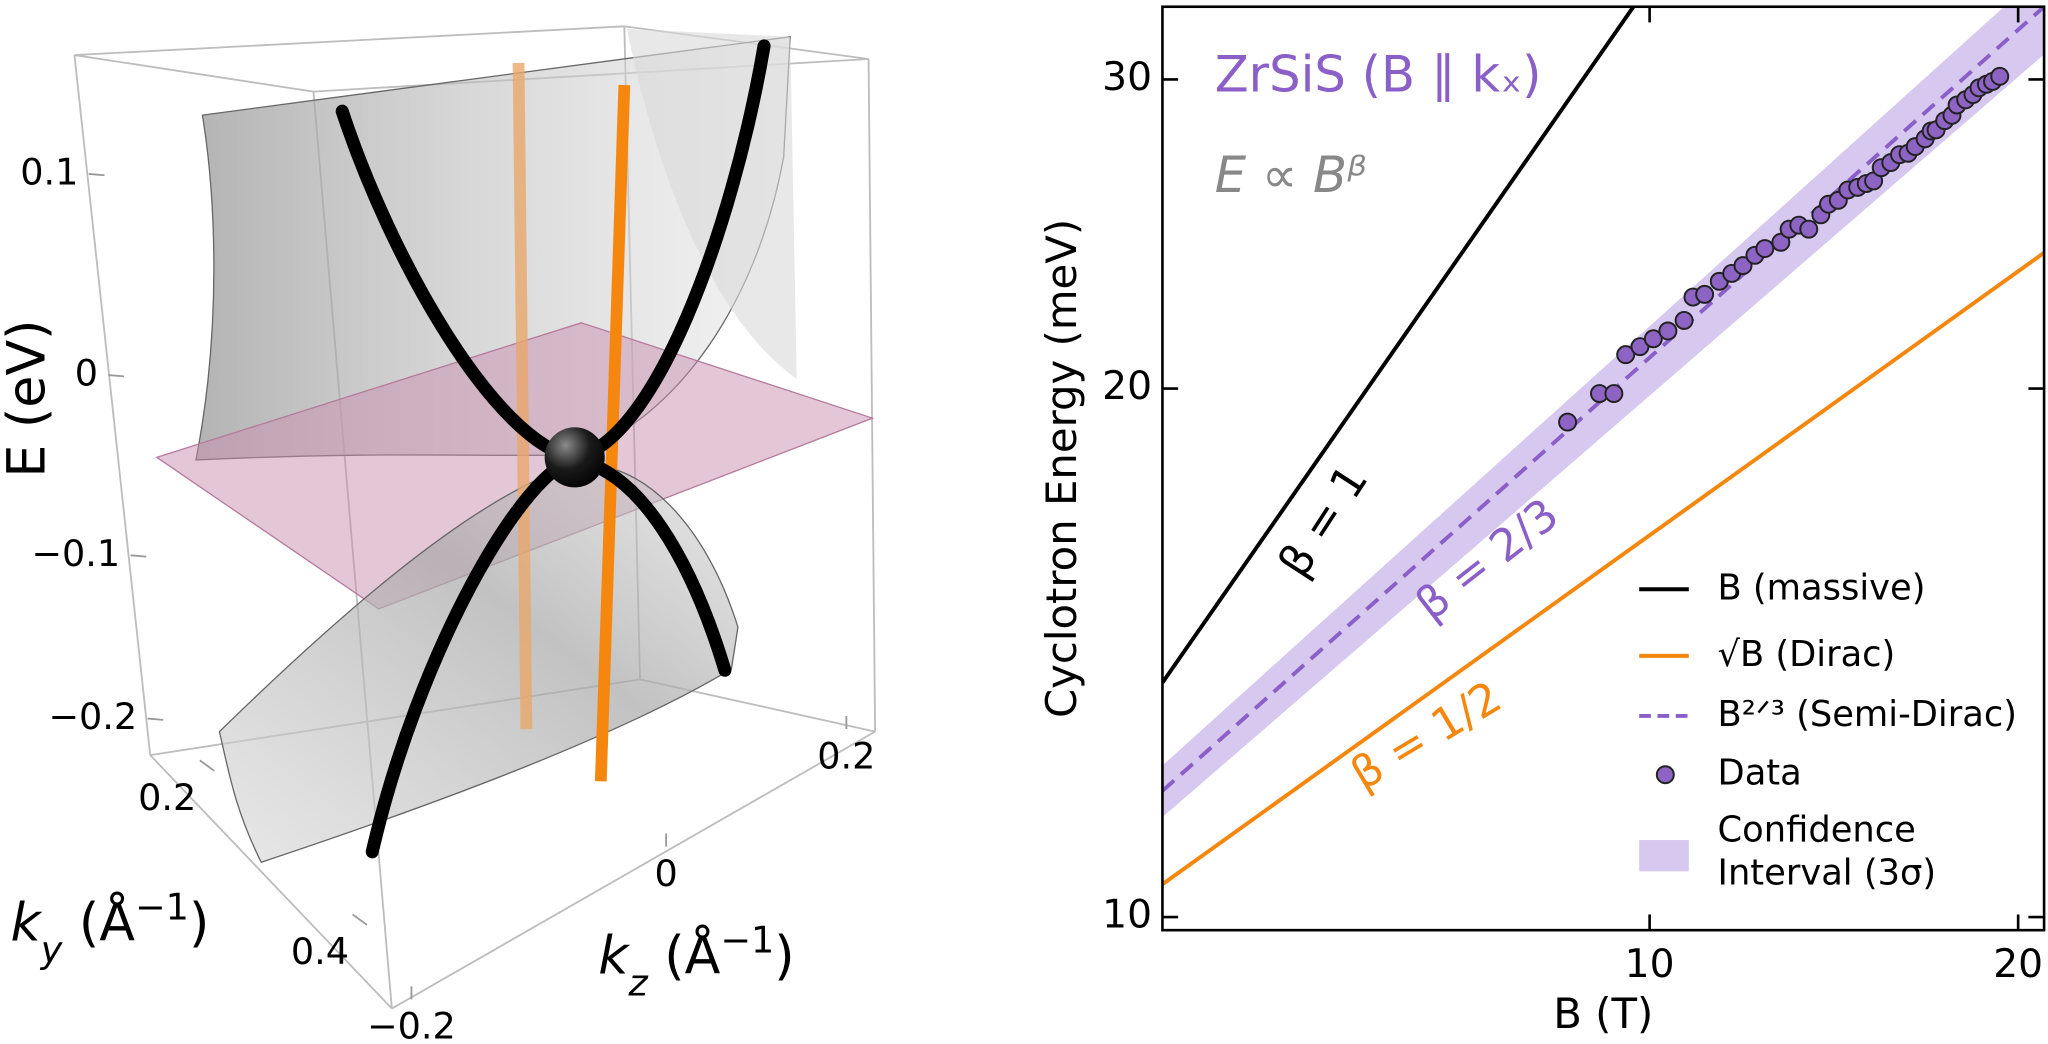 This screenshot has width=2048, height=1044. Describe the element at coordinates (1807, 654) in the screenshot. I see `legend-label: √B (Dirac)` at that location.